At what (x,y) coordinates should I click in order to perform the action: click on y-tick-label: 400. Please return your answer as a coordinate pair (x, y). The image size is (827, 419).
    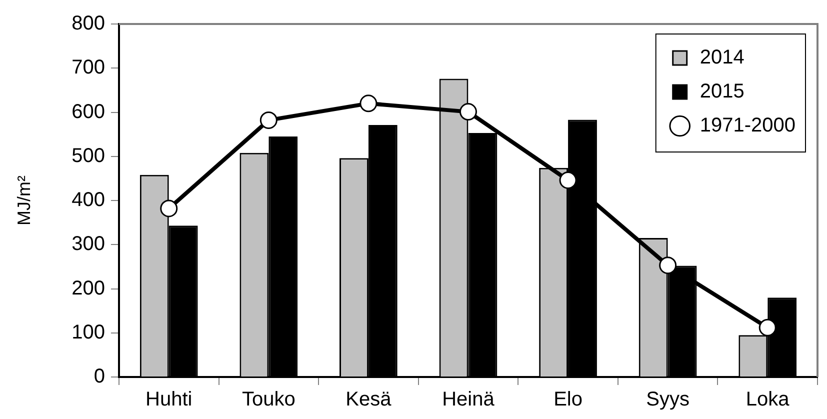
    Looking at the image, I should click on (88, 200).